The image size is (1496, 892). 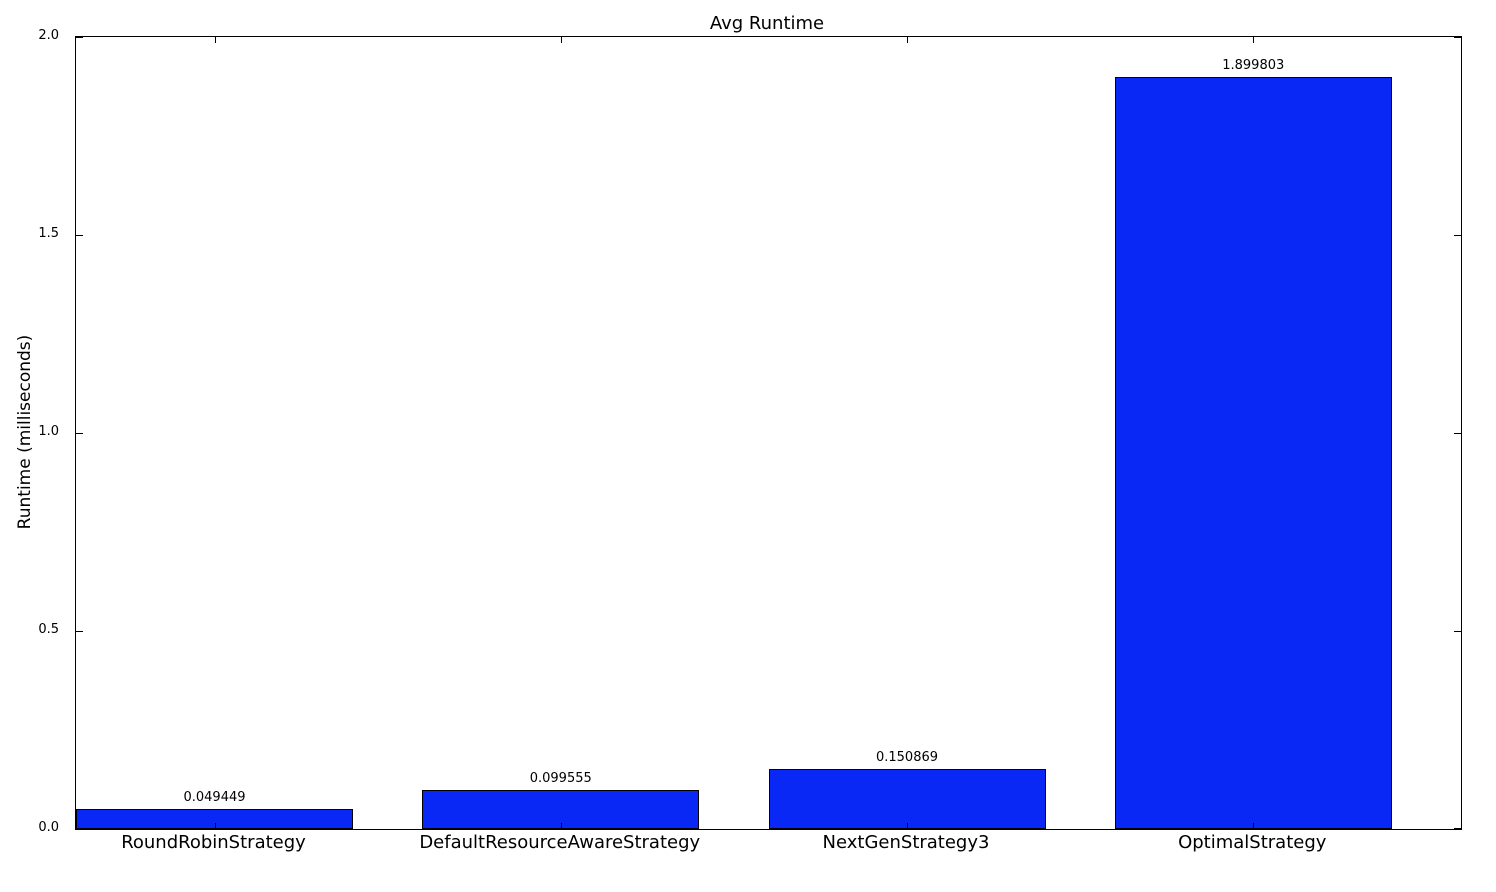 What do you see at coordinates (48, 35) in the screenshot?
I see `y-tick-label: 2.0` at bounding box center [48, 35].